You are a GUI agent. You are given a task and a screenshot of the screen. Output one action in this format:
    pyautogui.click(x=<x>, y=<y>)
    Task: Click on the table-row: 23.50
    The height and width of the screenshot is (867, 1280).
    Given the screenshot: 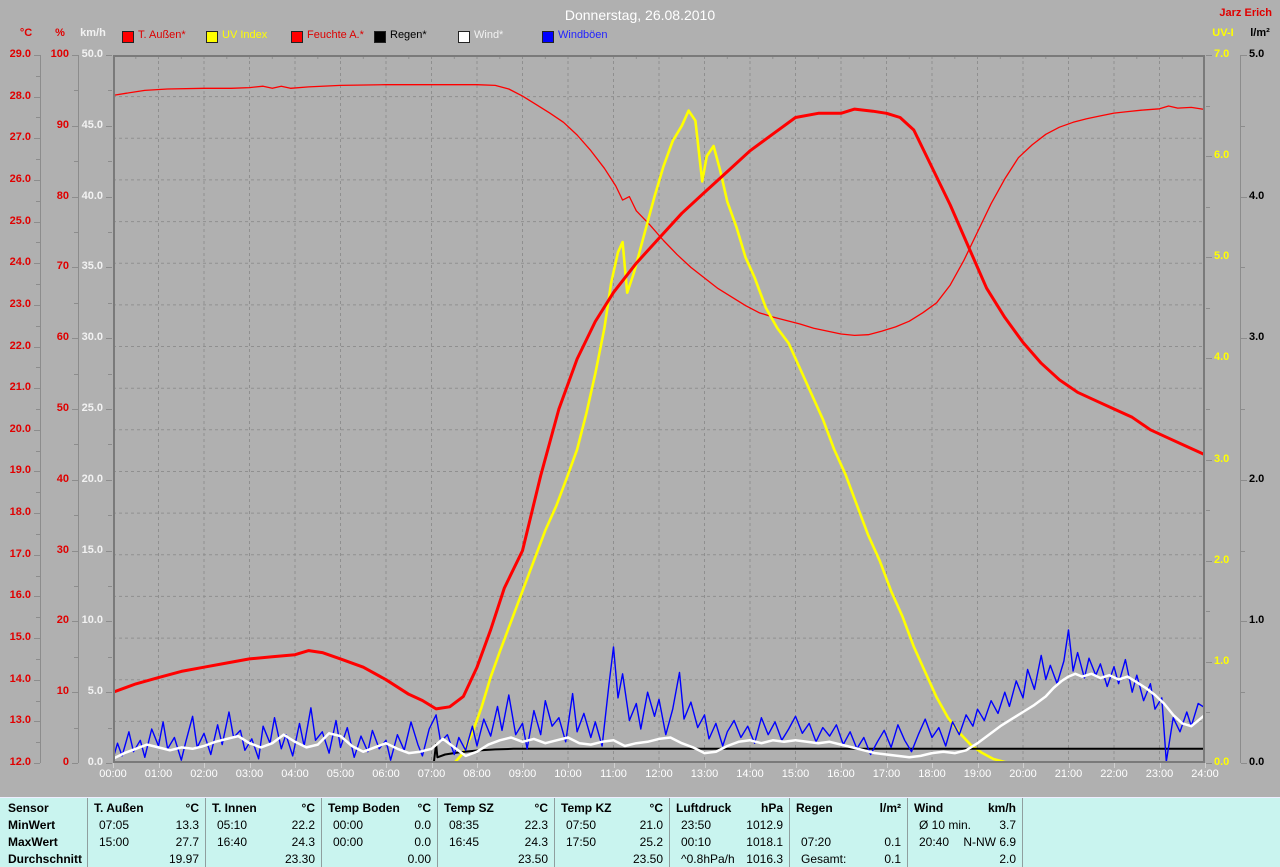 What is the action you would take?
    pyautogui.click(x=496, y=859)
    